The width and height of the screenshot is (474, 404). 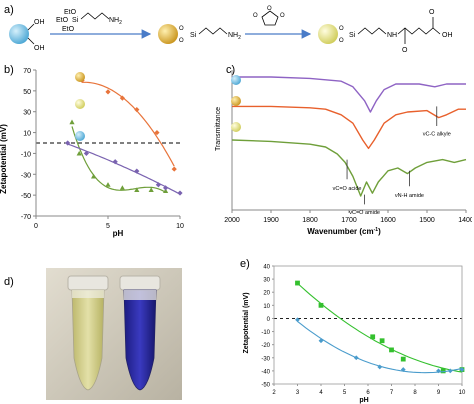 What do you see at coordinates (245, 264) in the screenshot?
I see `panel-label-e: e)` at bounding box center [245, 264].